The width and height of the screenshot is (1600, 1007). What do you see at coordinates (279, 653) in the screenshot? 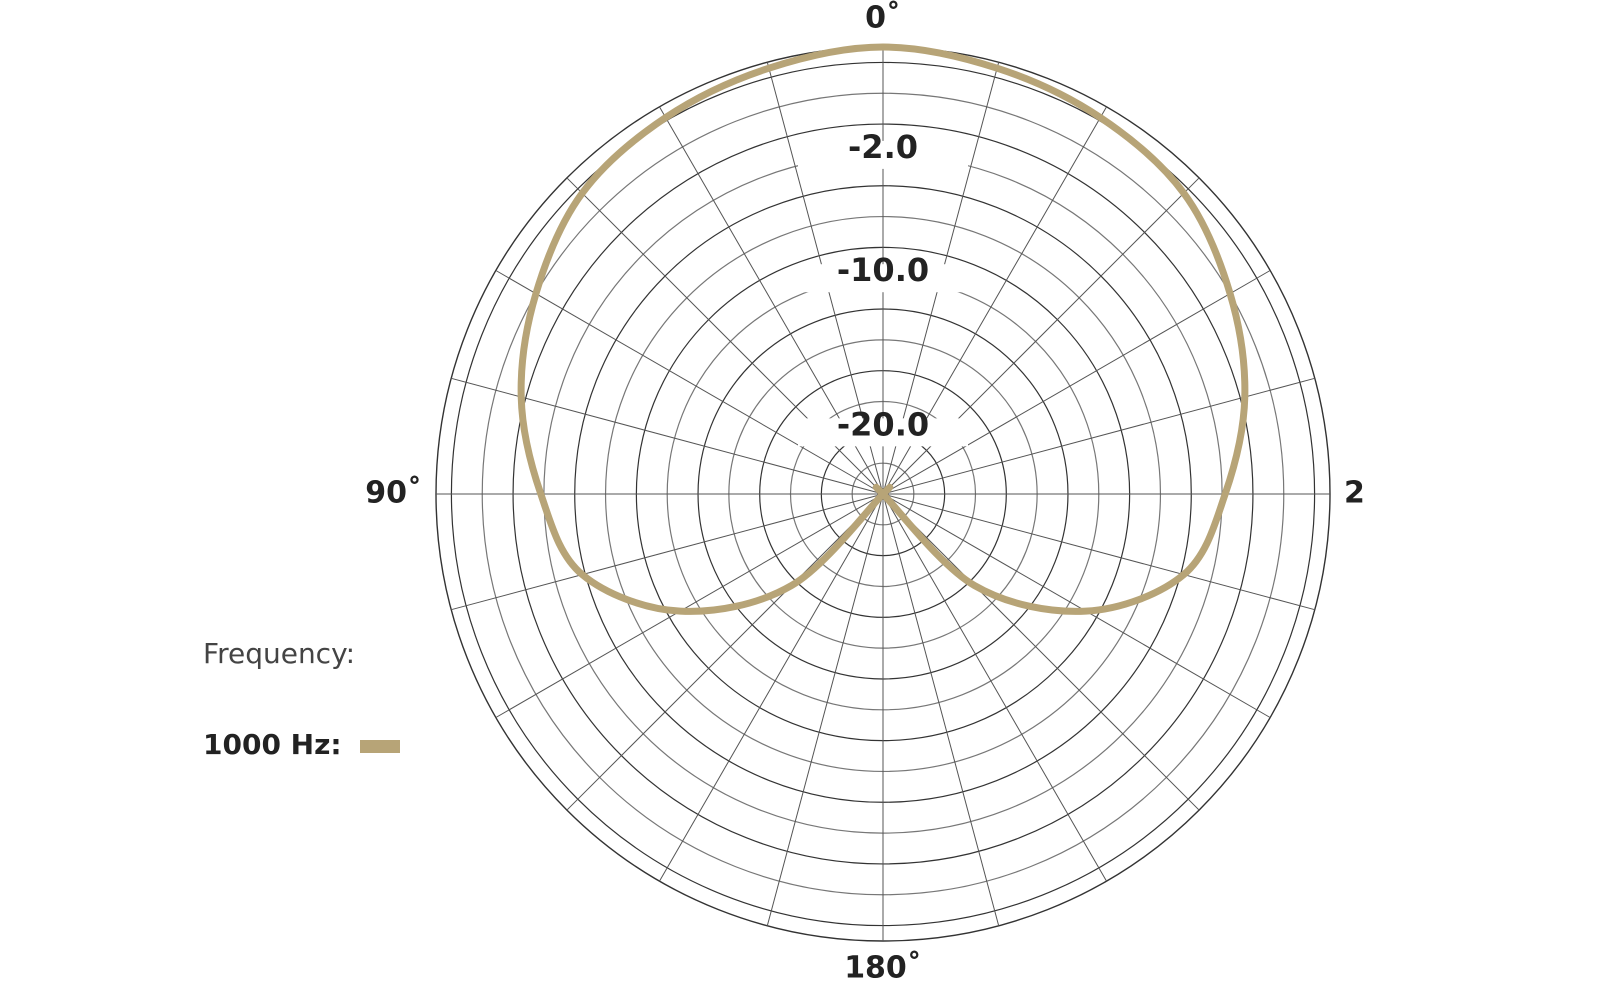
I see `legend-title: Frequency:` at bounding box center [279, 653].